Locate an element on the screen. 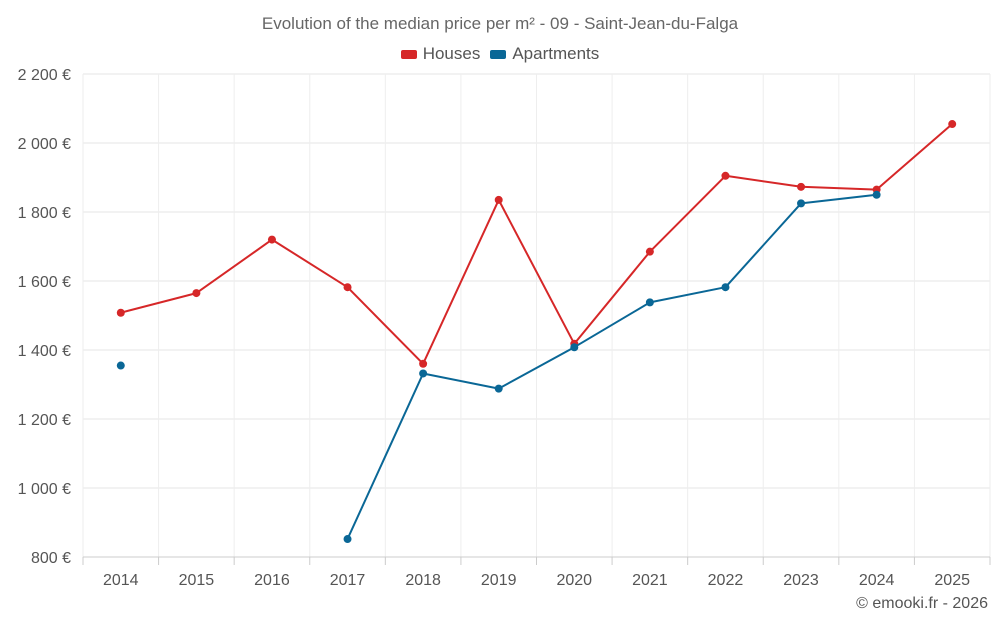 The width and height of the screenshot is (1000, 625). y-tick-label: 1 600 € is located at coordinates (44, 282).